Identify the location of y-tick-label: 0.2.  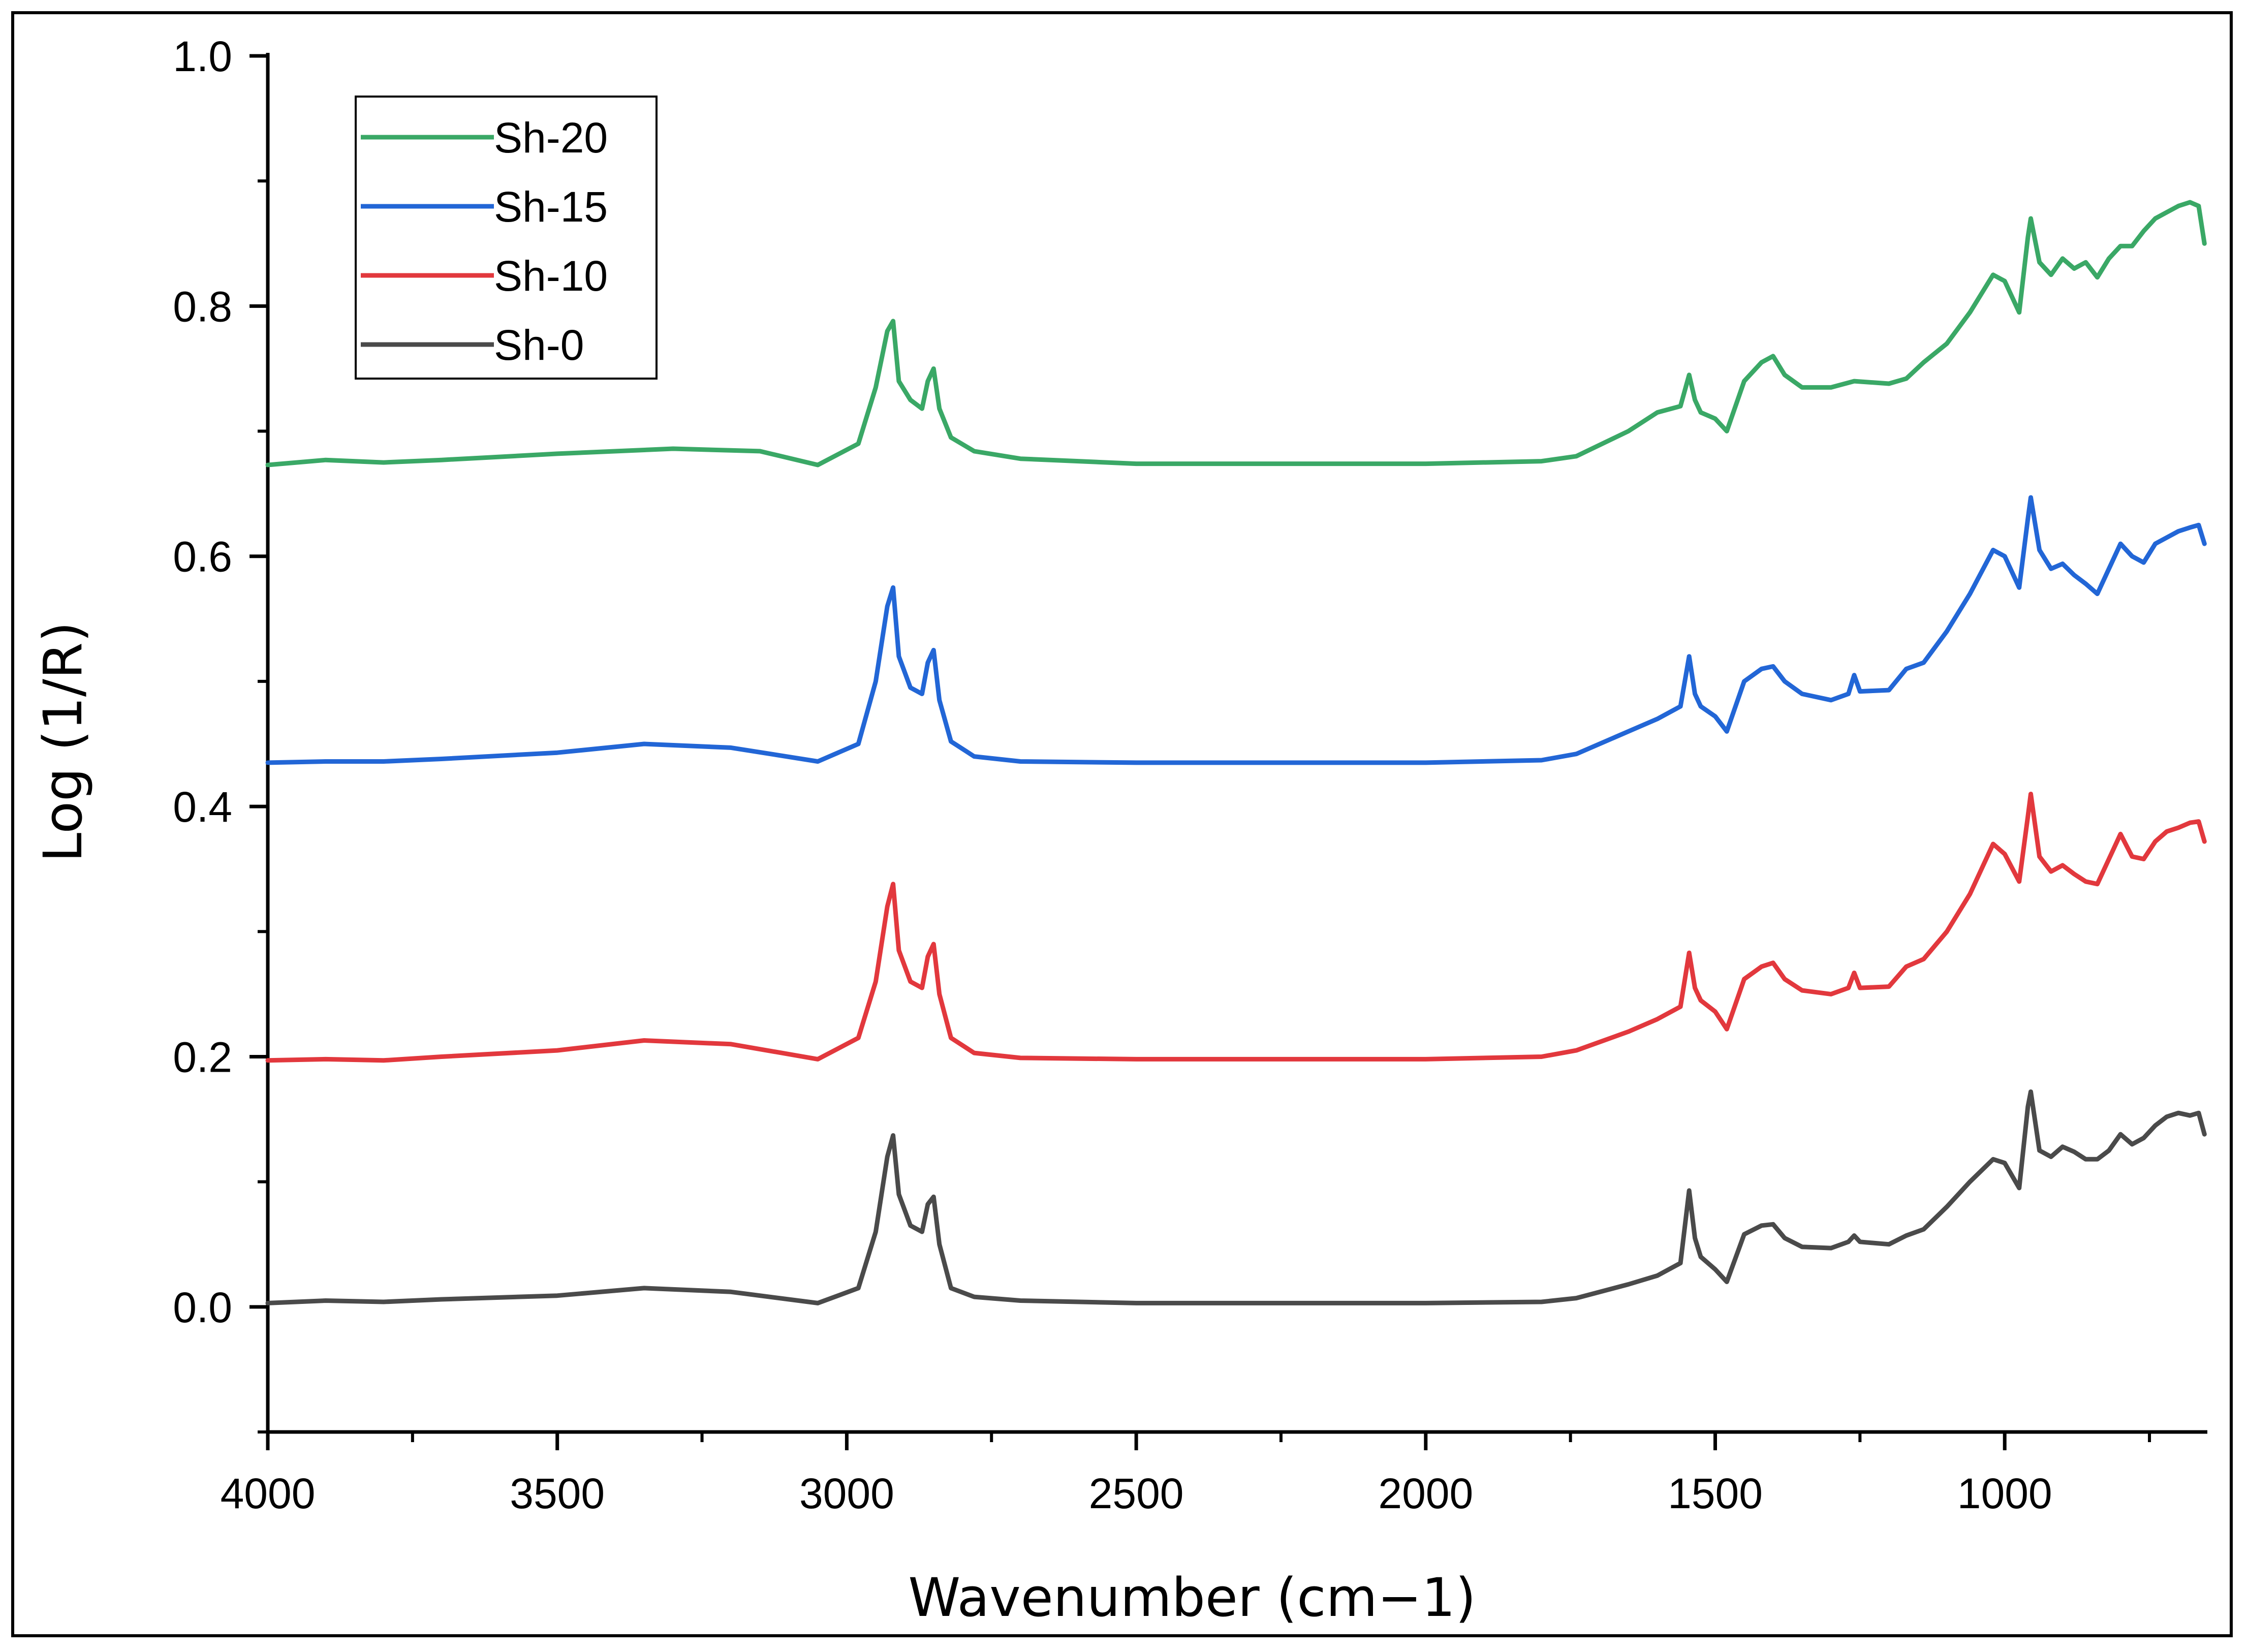
(202, 1057).